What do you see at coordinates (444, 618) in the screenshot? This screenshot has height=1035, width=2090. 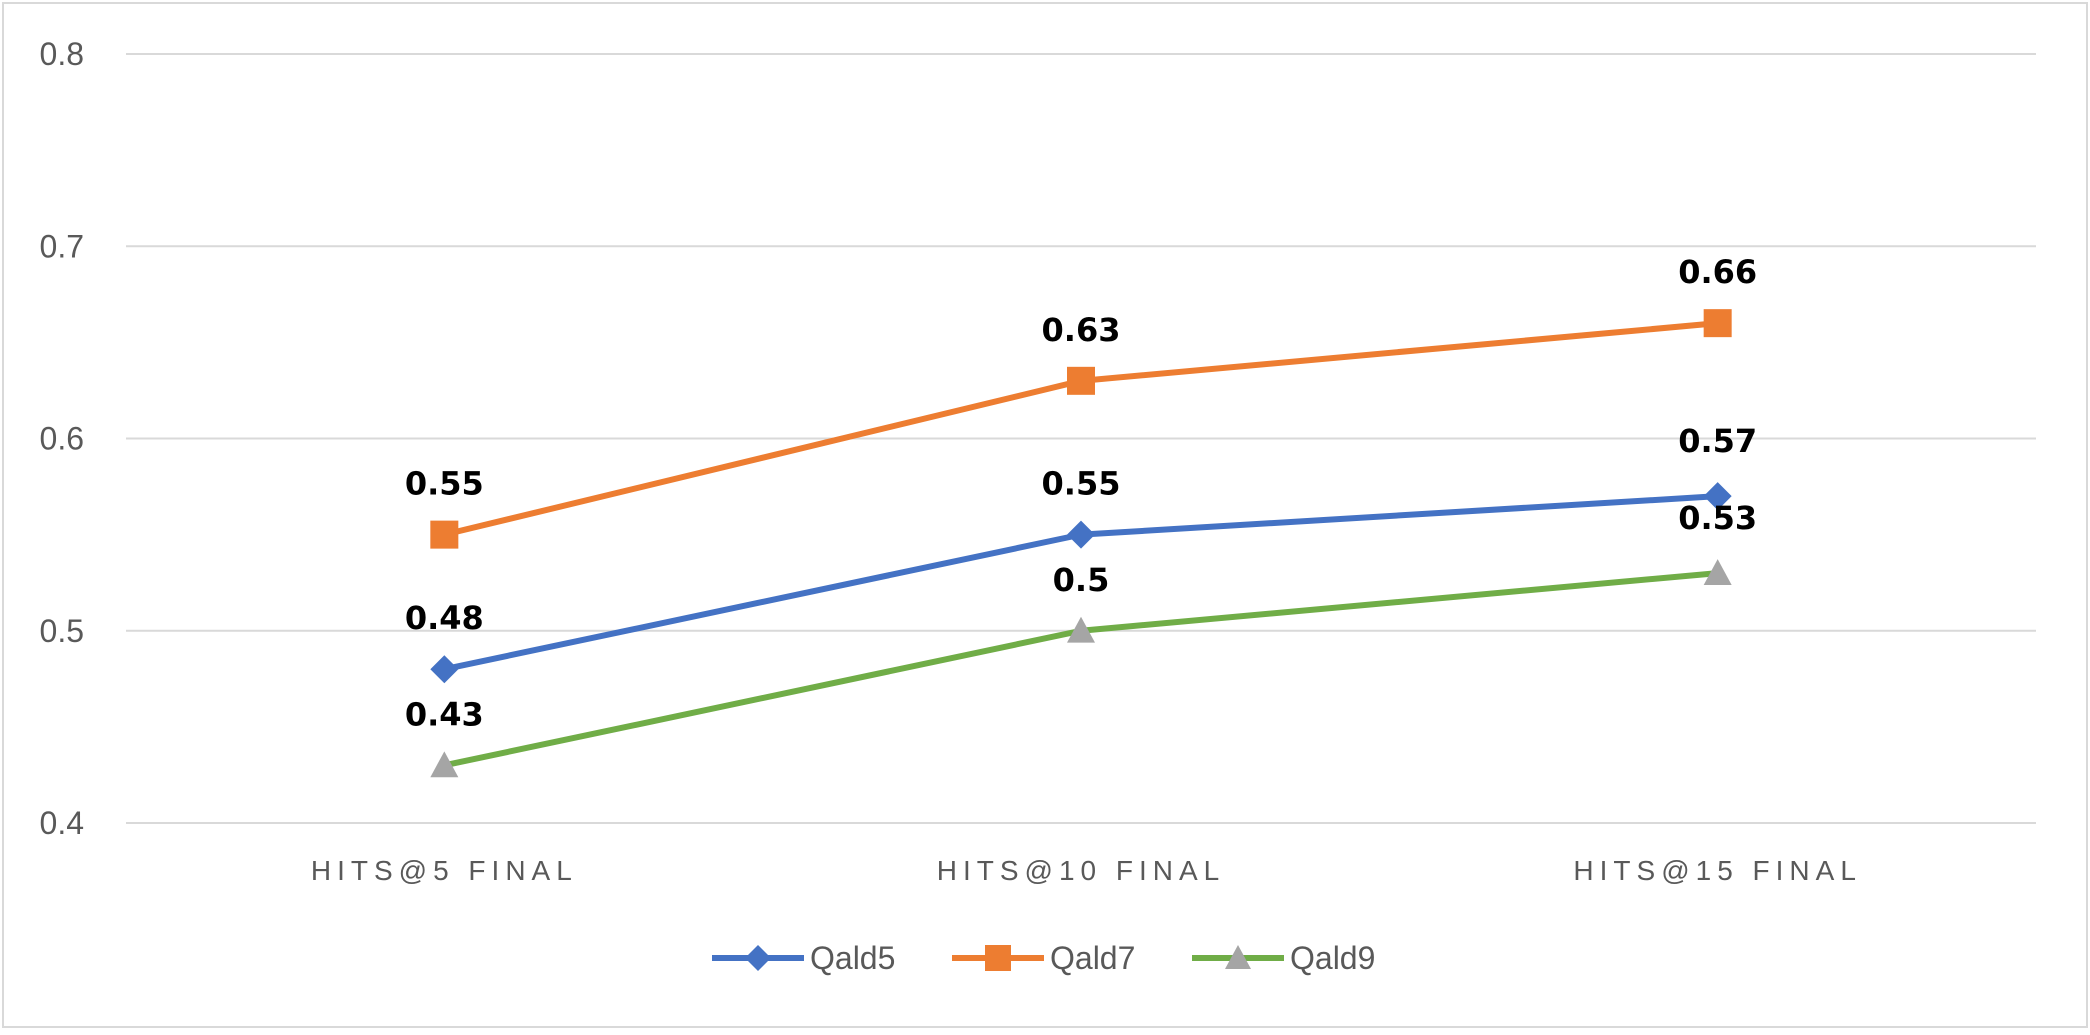 I see `data-label-qald5-0: 0.48` at bounding box center [444, 618].